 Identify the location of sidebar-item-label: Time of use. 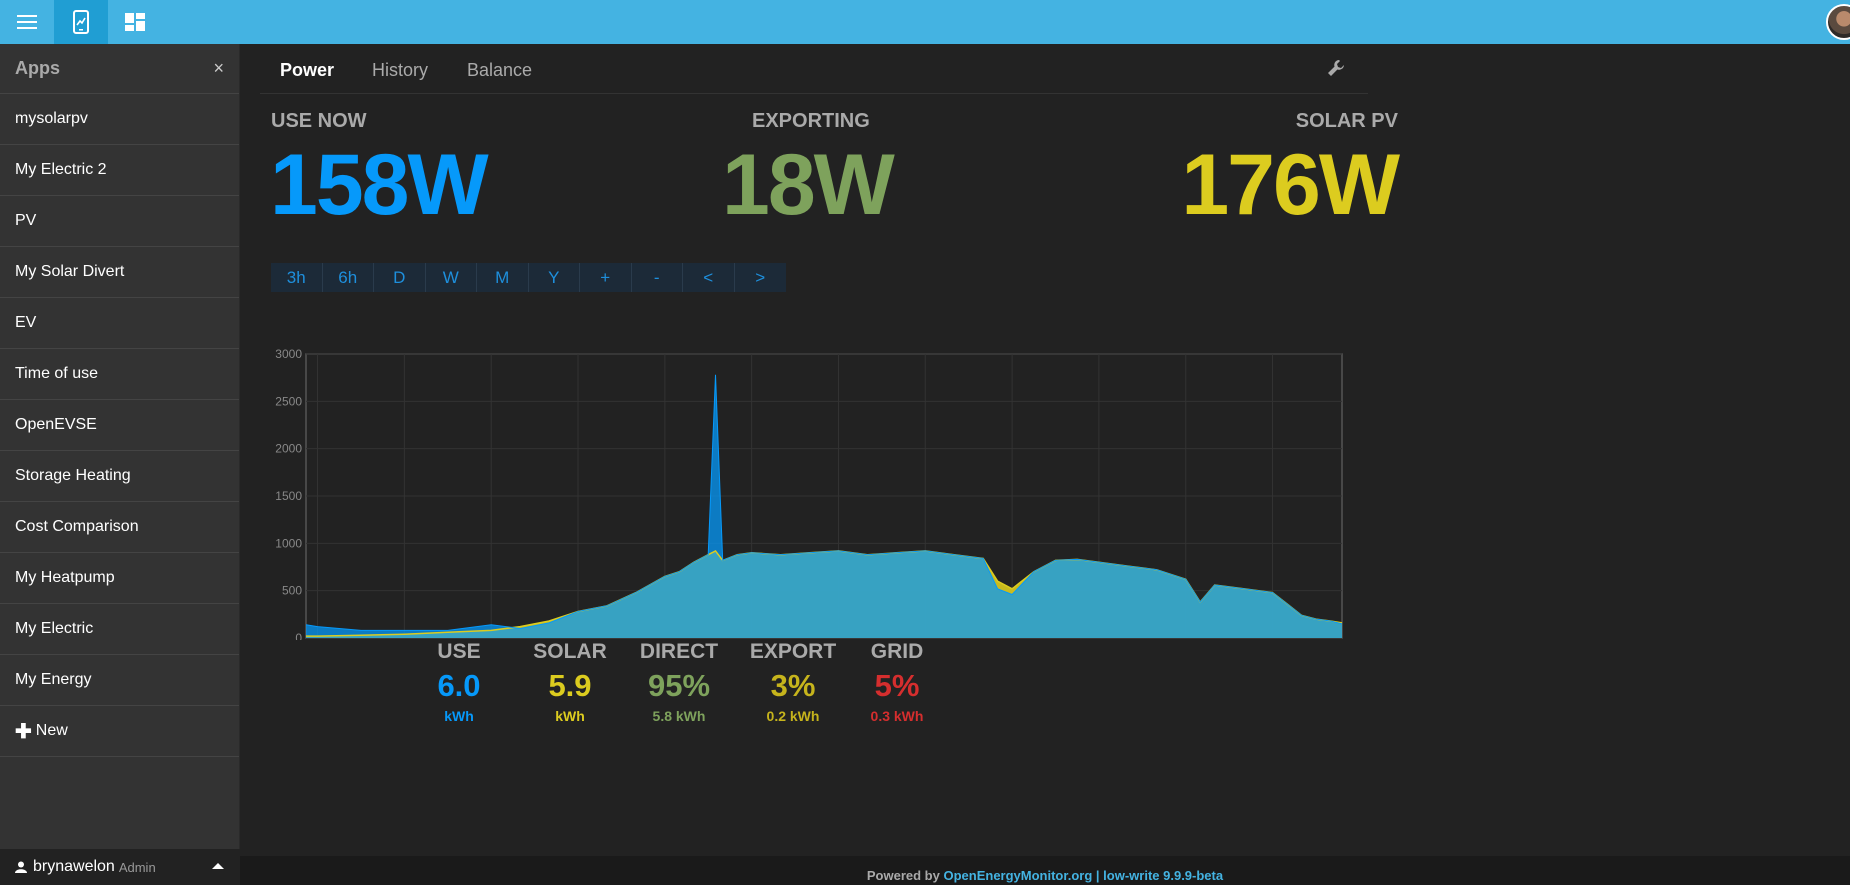
(56, 373).